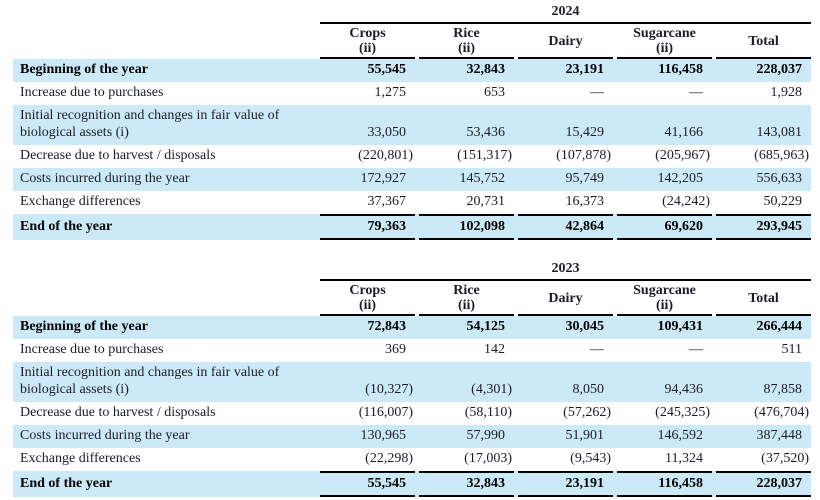 The height and width of the screenshot is (500, 820). Describe the element at coordinates (785, 458) in the screenshot. I see `cell-total: (37,520)` at that location.